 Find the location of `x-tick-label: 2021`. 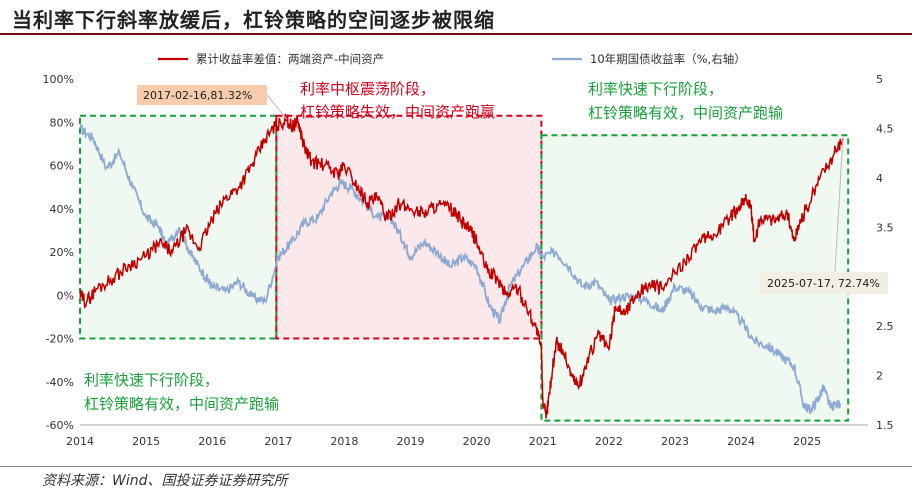

x-tick-label: 2021 is located at coordinates (543, 441).